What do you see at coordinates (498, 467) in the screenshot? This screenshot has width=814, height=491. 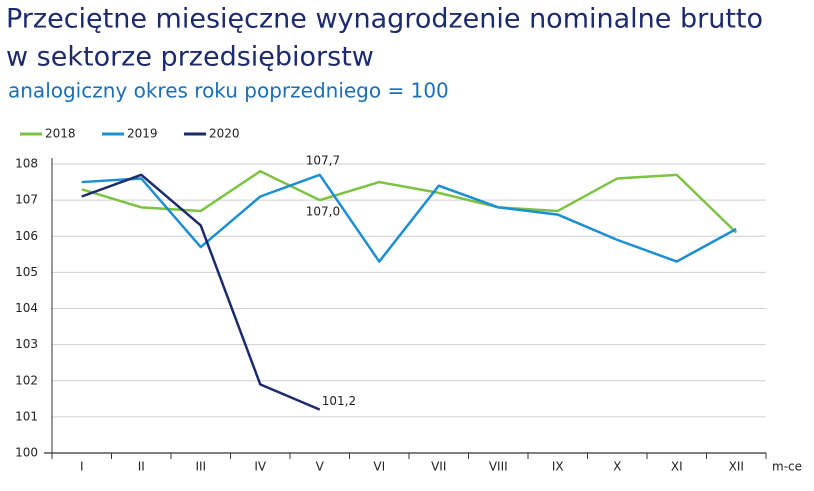 I see `x-tick-label: VIII` at bounding box center [498, 467].